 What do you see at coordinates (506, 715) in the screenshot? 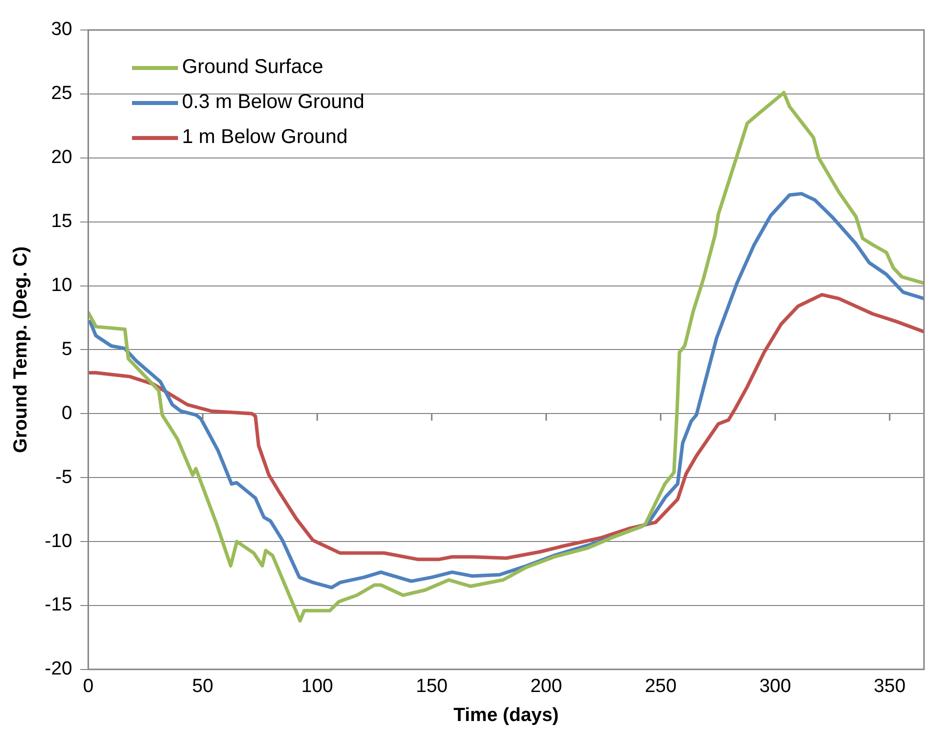
I see `x-axis-title: Time (days)` at bounding box center [506, 715].